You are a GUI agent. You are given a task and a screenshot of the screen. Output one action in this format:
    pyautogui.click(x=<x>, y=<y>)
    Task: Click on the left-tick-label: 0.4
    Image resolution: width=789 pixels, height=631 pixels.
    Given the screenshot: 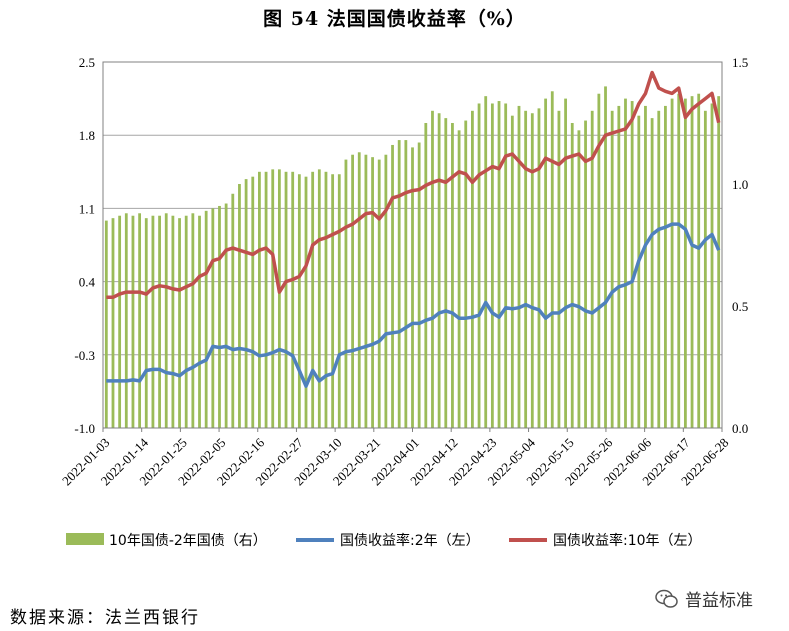 What is the action you would take?
    pyautogui.click(x=87, y=282)
    